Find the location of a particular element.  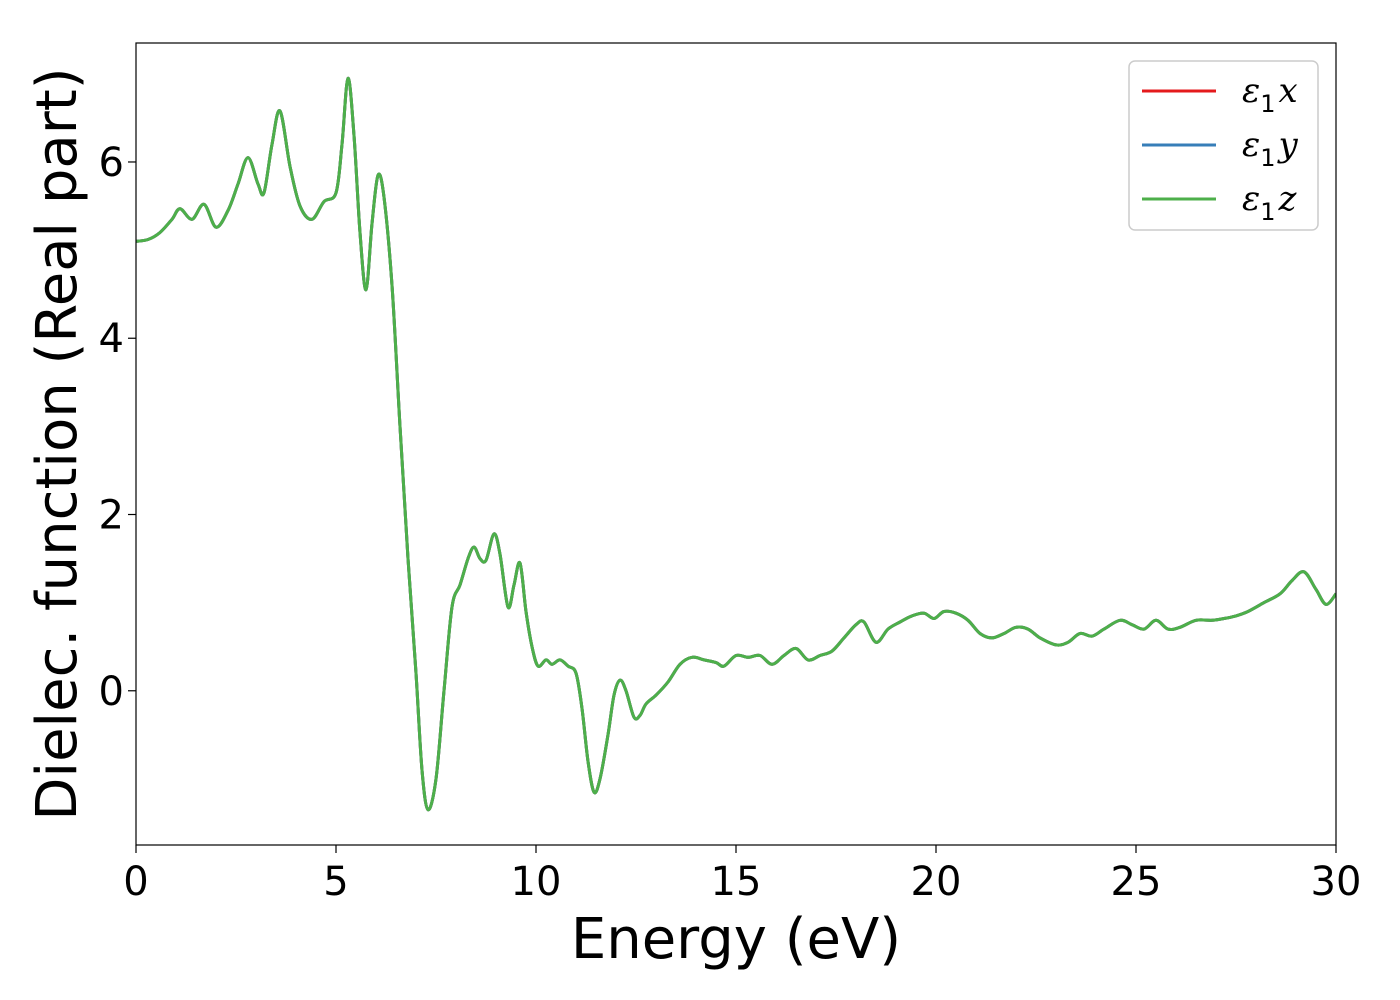

y-axis-title: Dielec. function (Real part) is located at coordinates (57, 443).